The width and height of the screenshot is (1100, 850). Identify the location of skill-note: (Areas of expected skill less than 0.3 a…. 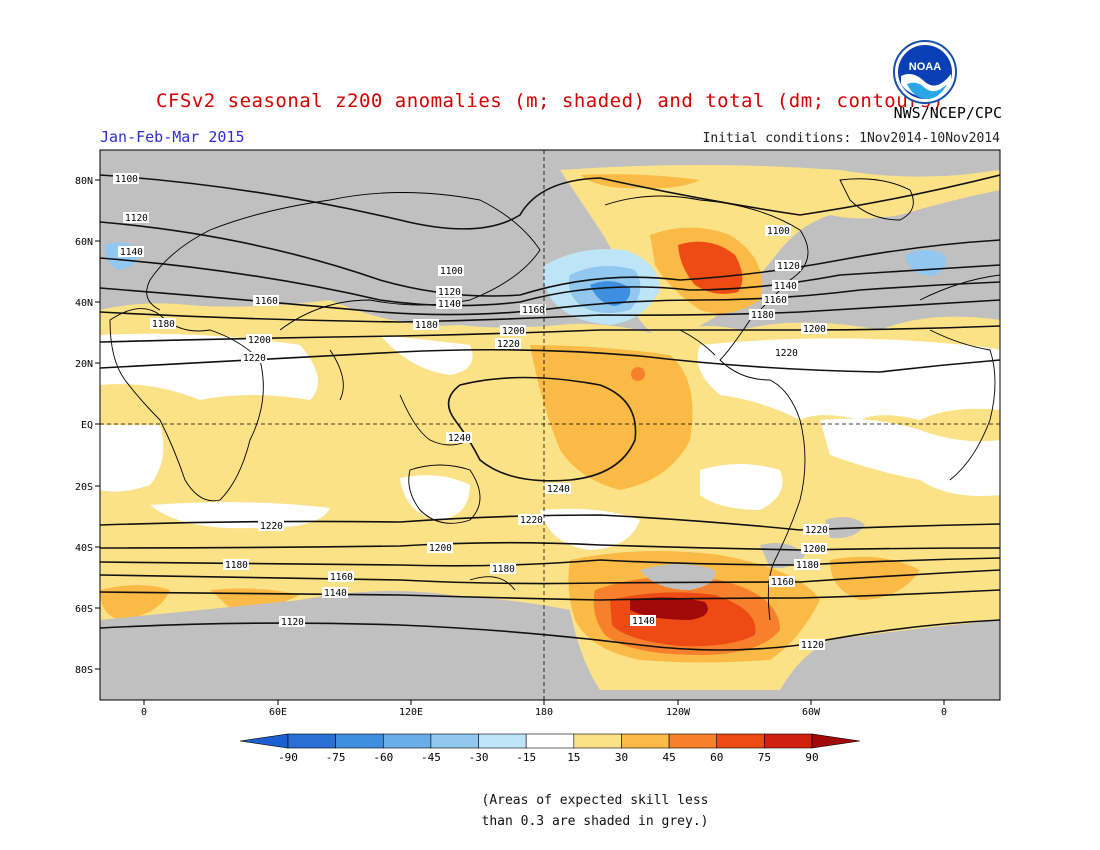
(550, 811).